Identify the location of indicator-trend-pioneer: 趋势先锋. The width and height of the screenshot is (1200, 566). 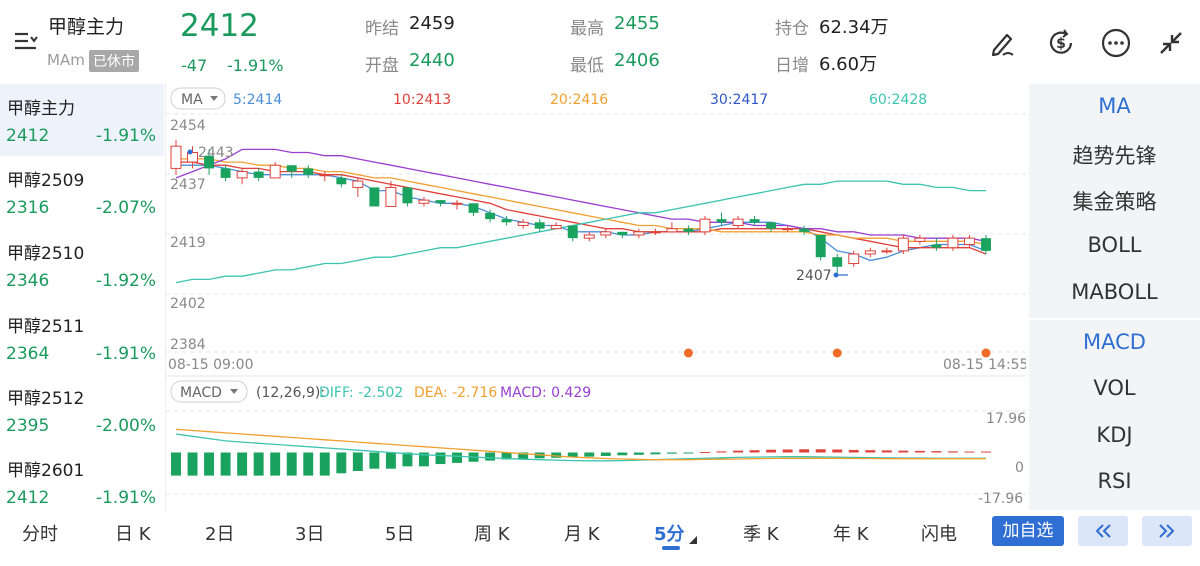
(1114, 156).